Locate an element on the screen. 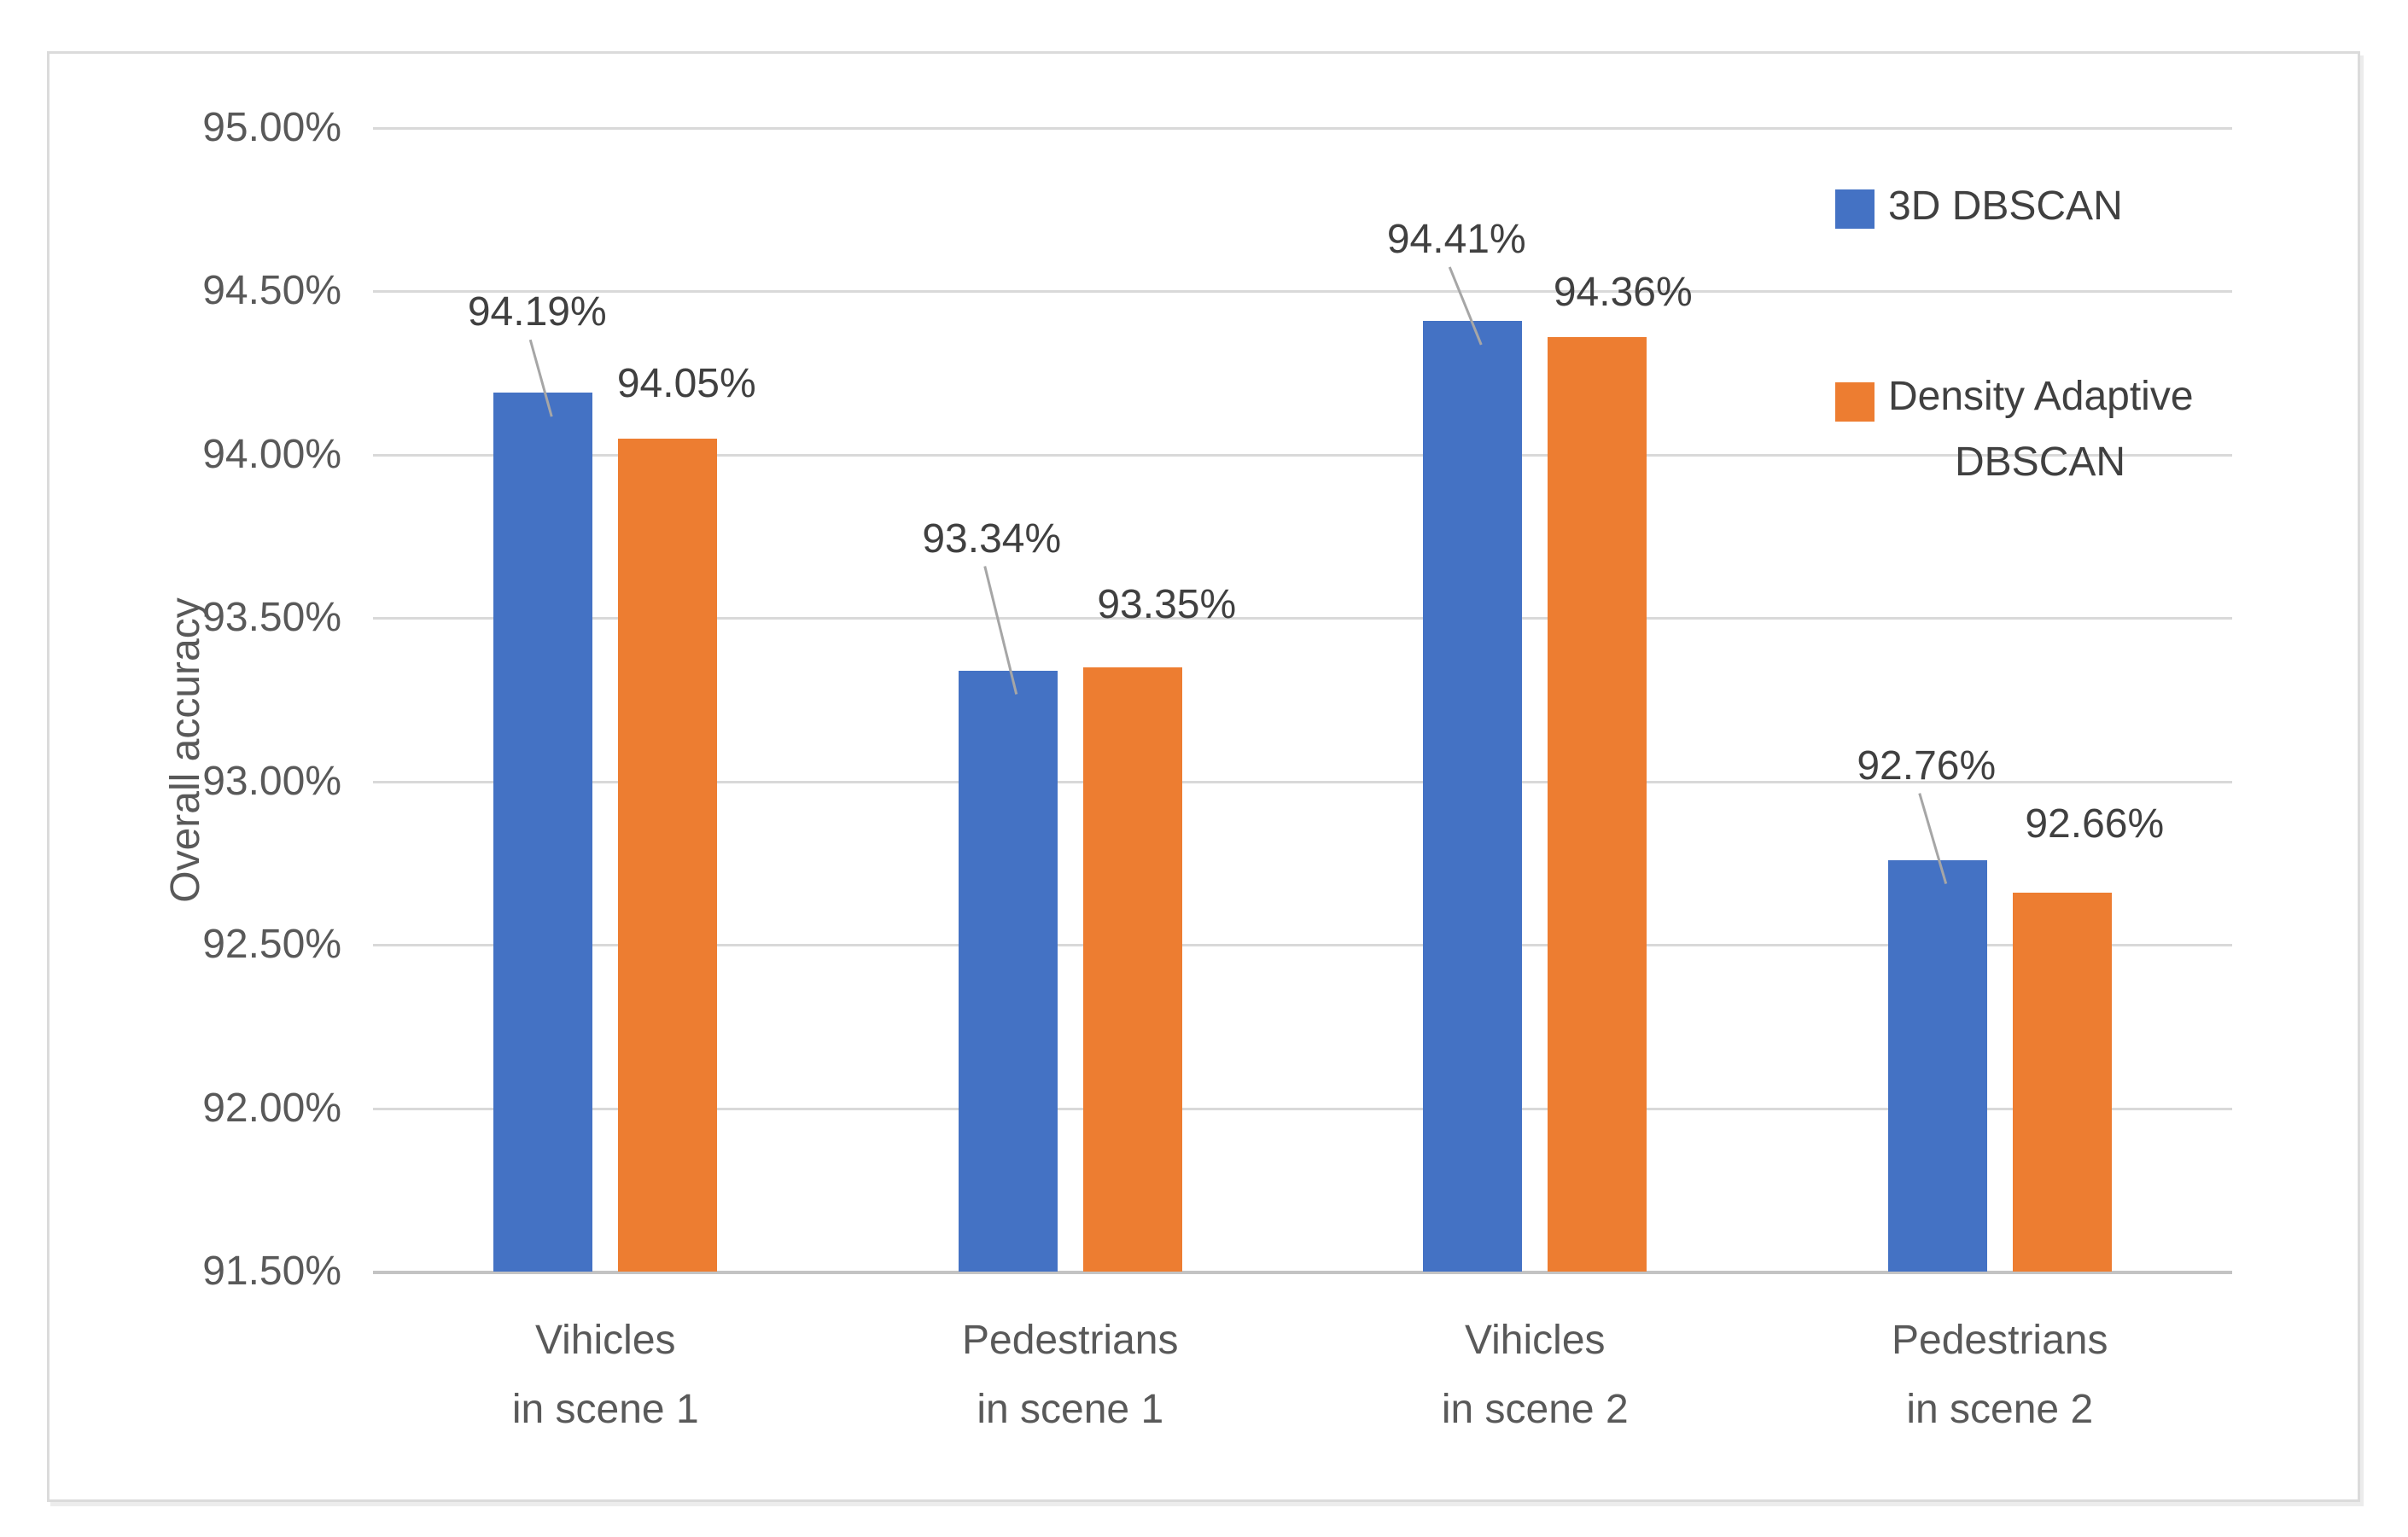 This screenshot has width=2408, height=1537. y-axis-tick-label: 92.00% is located at coordinates (271, 1108).